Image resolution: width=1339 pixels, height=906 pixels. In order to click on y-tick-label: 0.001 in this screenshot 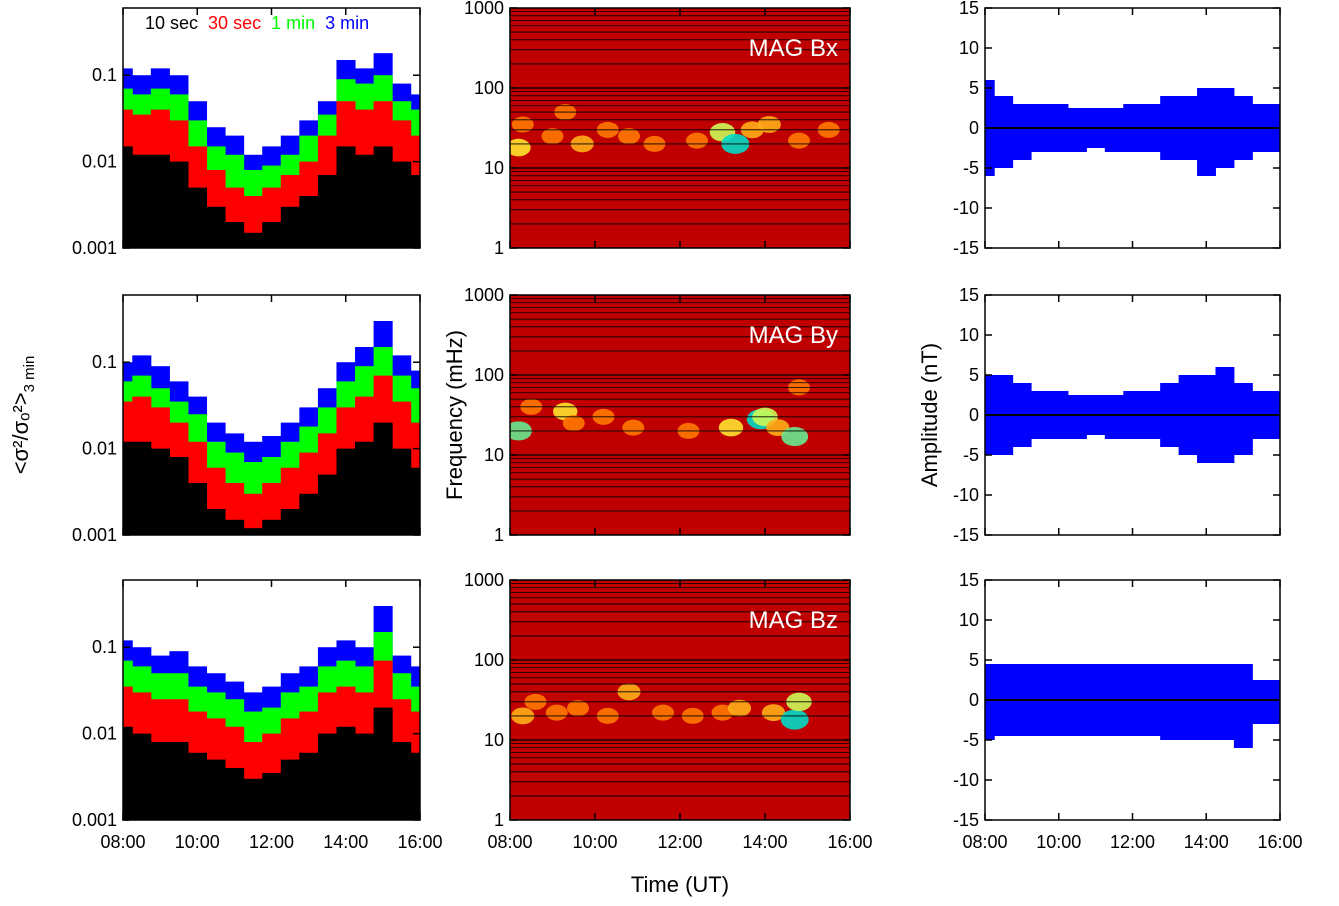, I will do `click(94, 248)`.